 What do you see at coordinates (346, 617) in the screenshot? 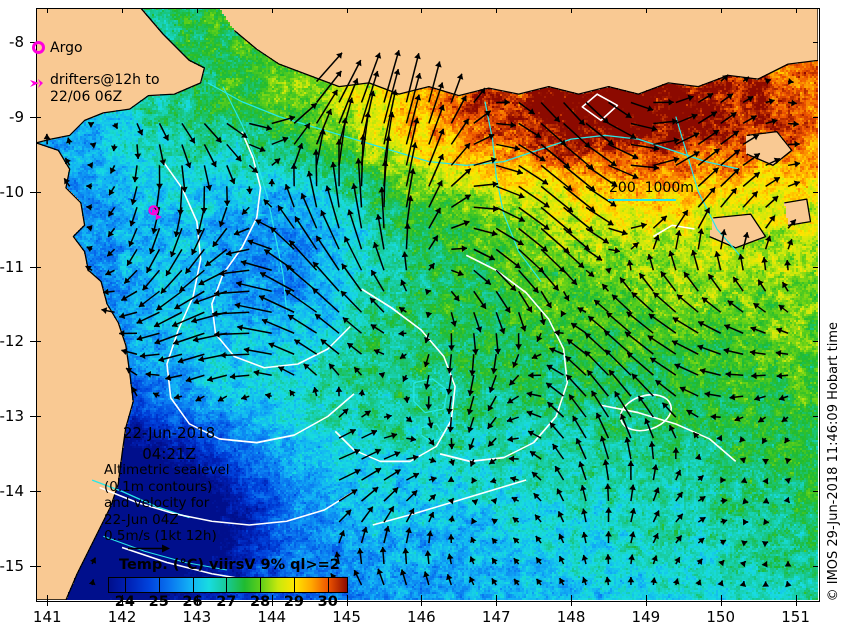
I see `x-tick-label-145: 145` at bounding box center [346, 617].